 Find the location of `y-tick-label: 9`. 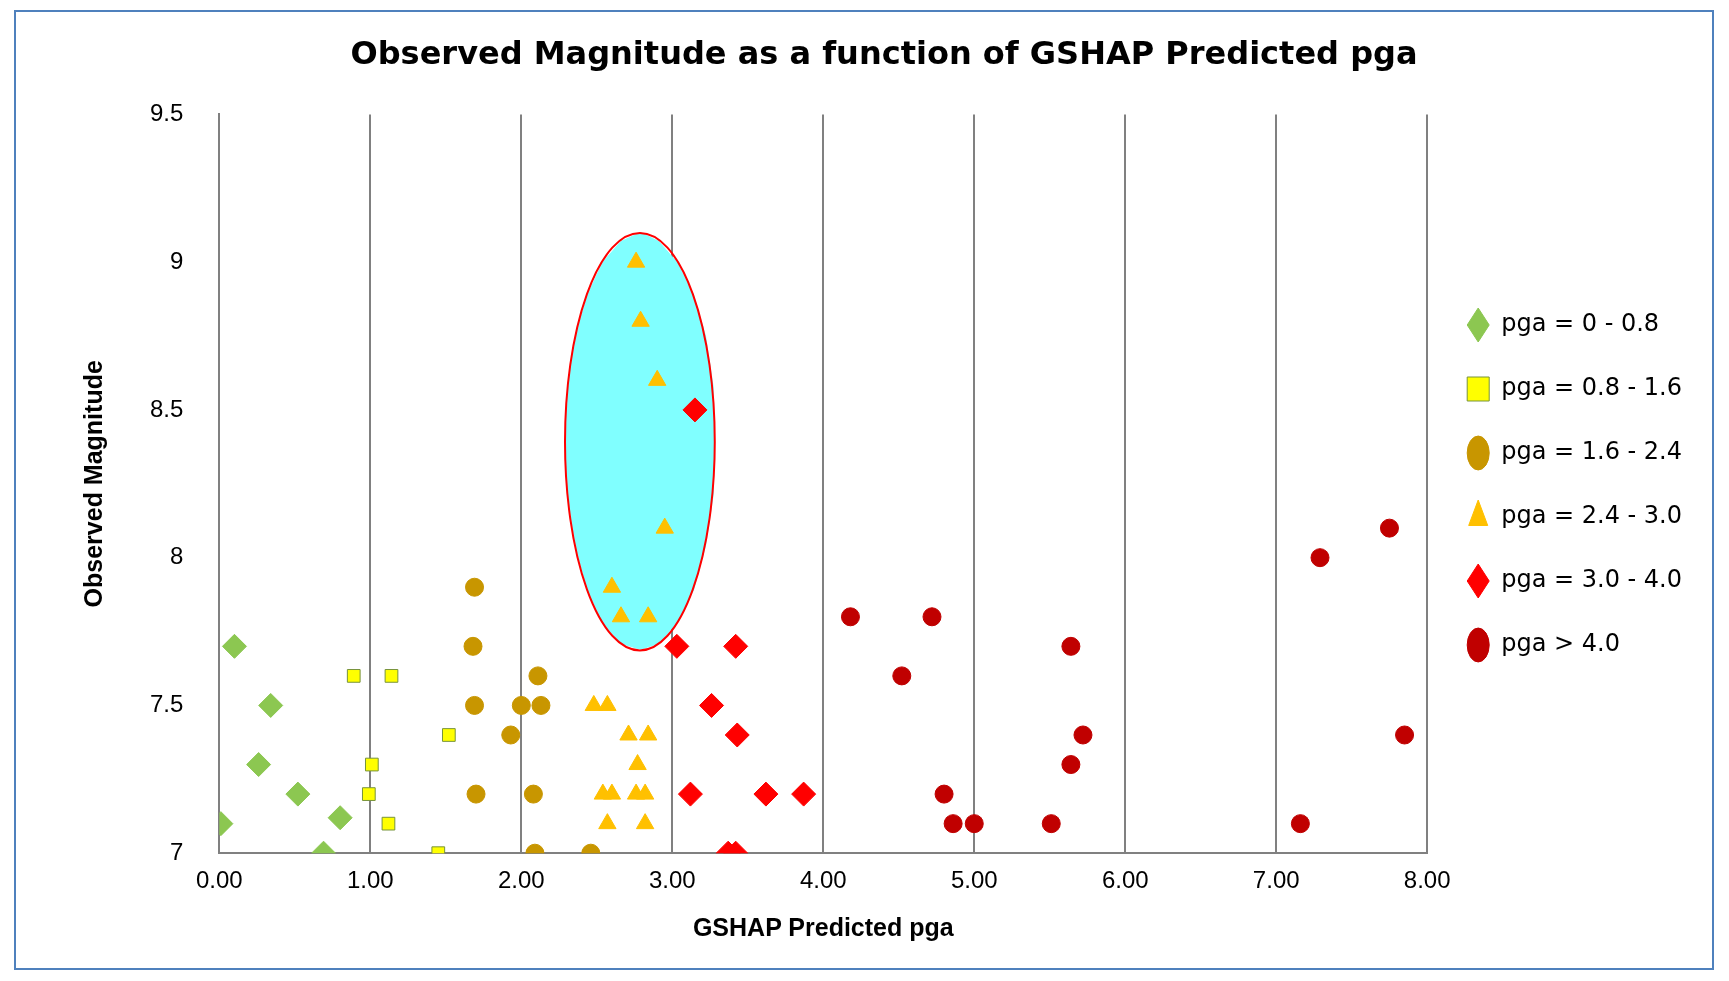

y-tick-label: 9 is located at coordinates (177, 260).